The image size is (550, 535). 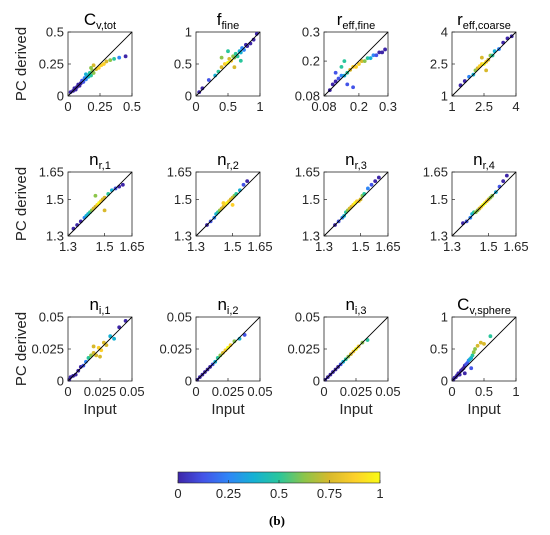 I want to click on x-tick-label: 0.08, so click(x=323, y=106).